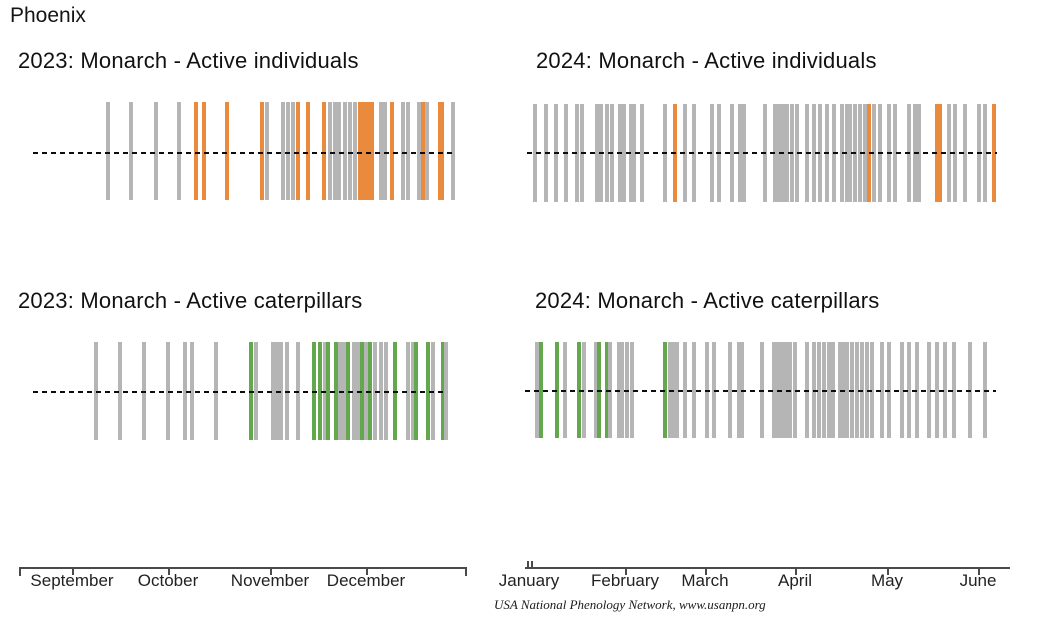 The height and width of the screenshot is (628, 1056). What do you see at coordinates (270, 580) in the screenshot?
I see `month-label: November` at bounding box center [270, 580].